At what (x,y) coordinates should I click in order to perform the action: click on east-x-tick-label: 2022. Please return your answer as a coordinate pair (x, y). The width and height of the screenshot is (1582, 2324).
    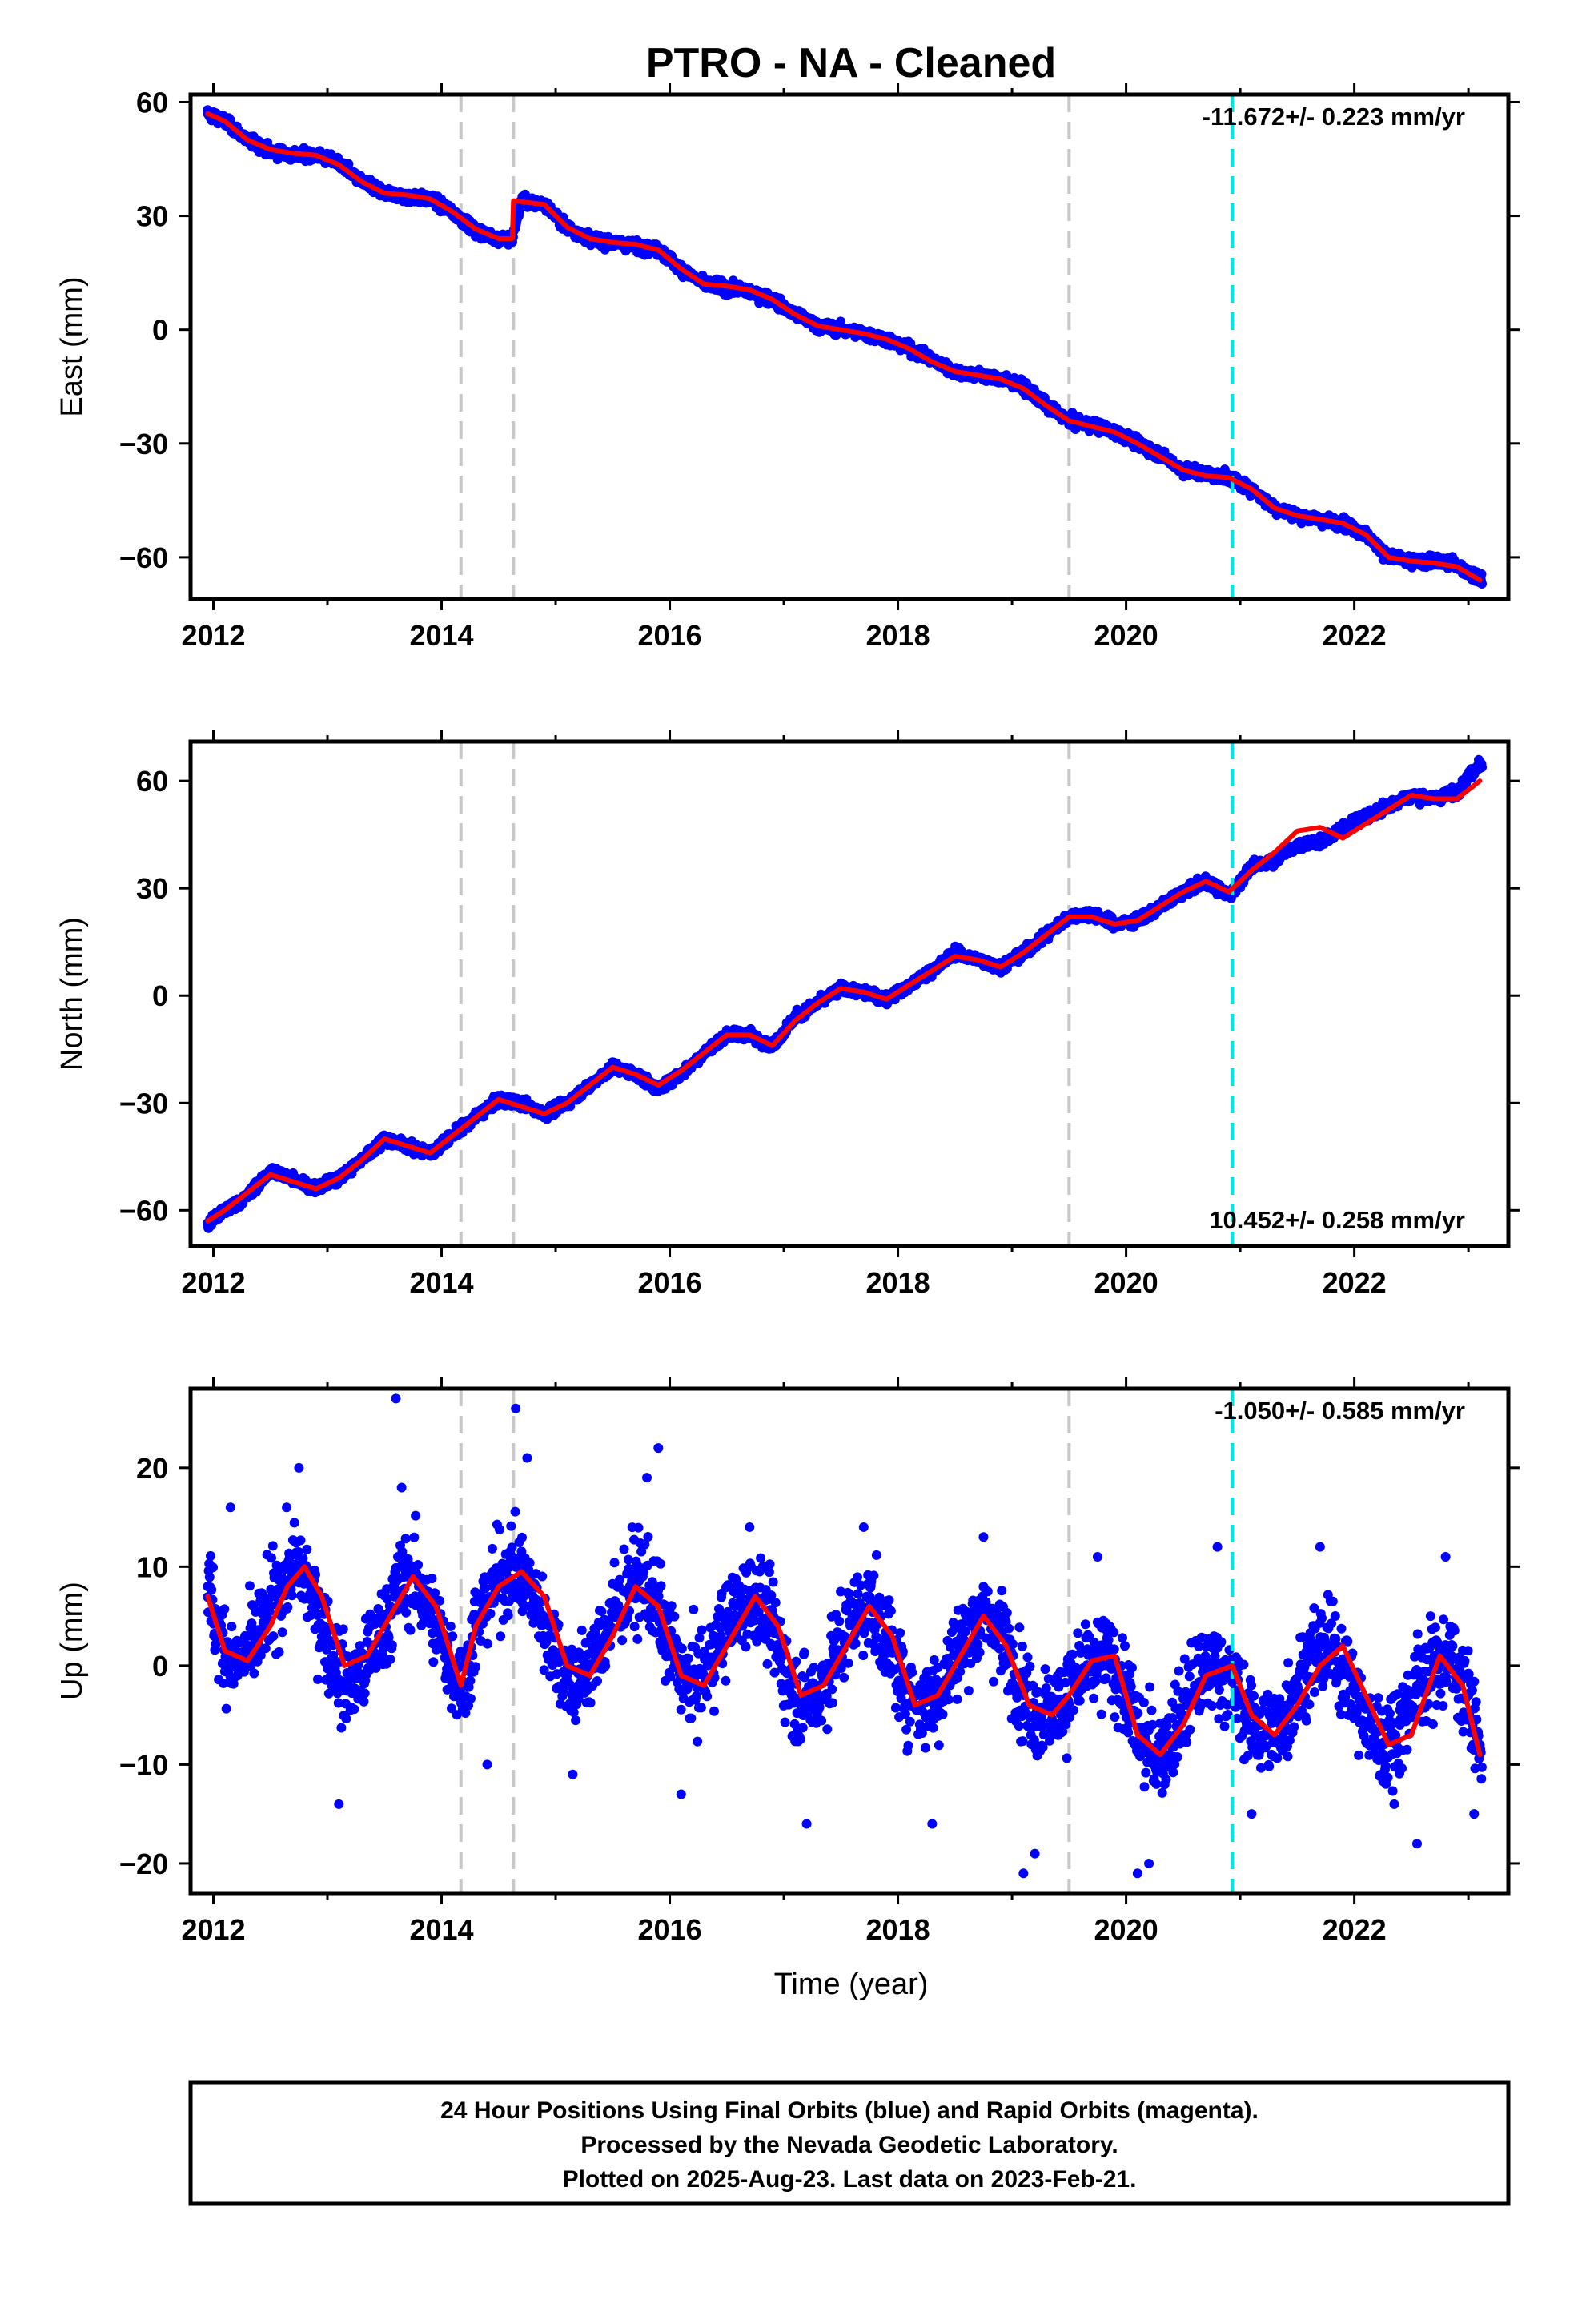
    Looking at the image, I should click on (1355, 635).